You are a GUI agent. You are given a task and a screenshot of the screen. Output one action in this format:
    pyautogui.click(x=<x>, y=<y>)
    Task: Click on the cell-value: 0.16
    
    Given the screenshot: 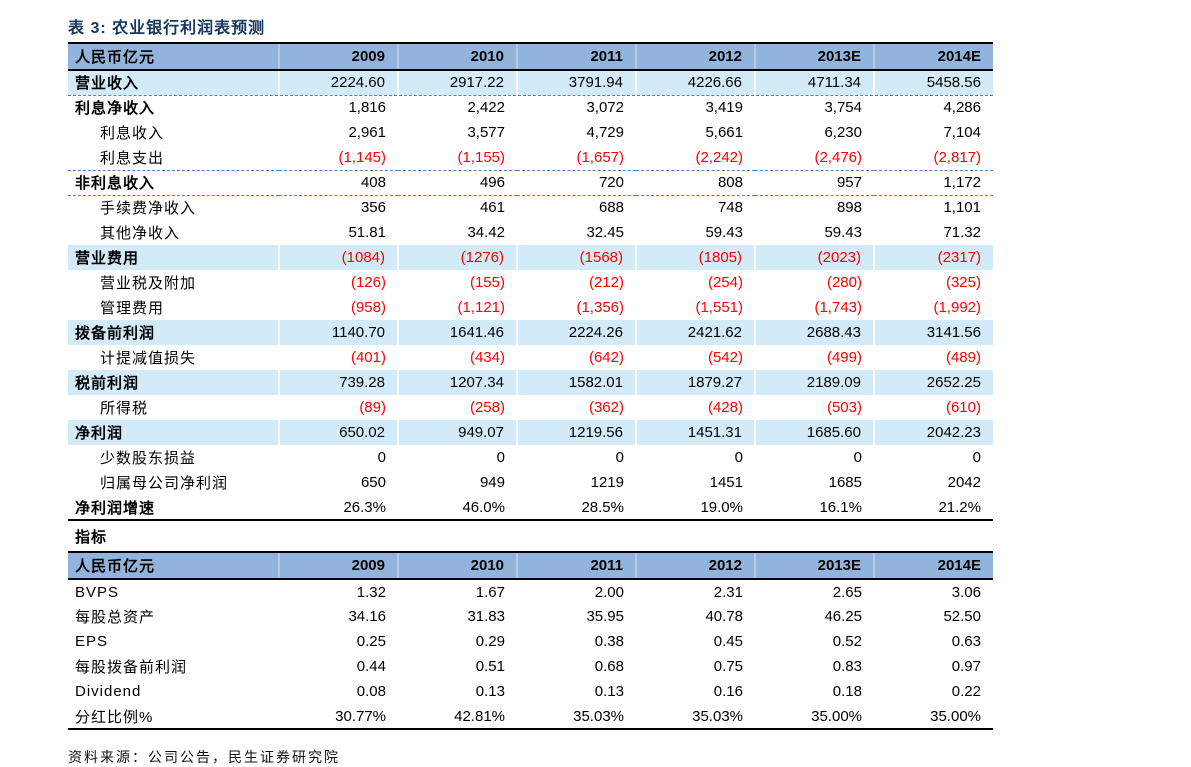 What is the action you would take?
    pyautogui.click(x=728, y=691)
    